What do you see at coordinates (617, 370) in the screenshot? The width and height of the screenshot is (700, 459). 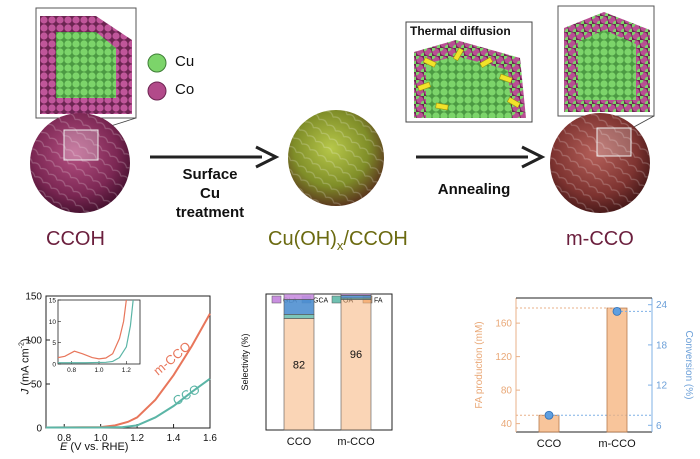 I see `fa-bar-m-cco` at bounding box center [617, 370].